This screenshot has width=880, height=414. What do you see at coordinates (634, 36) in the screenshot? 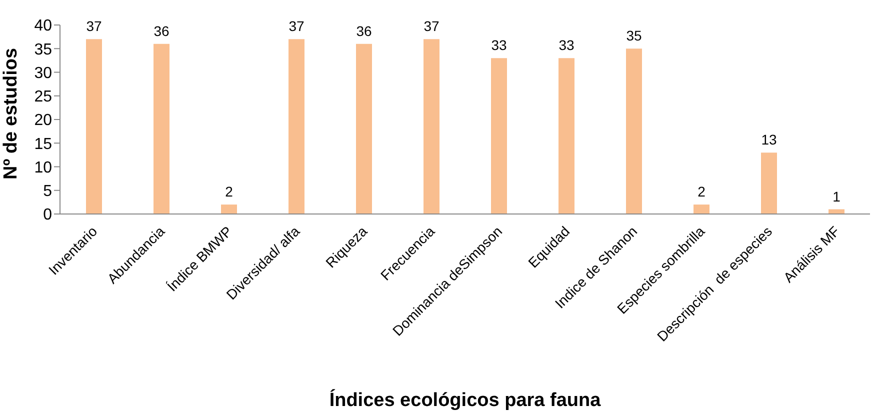
I see `data-label: 35` at bounding box center [634, 36].